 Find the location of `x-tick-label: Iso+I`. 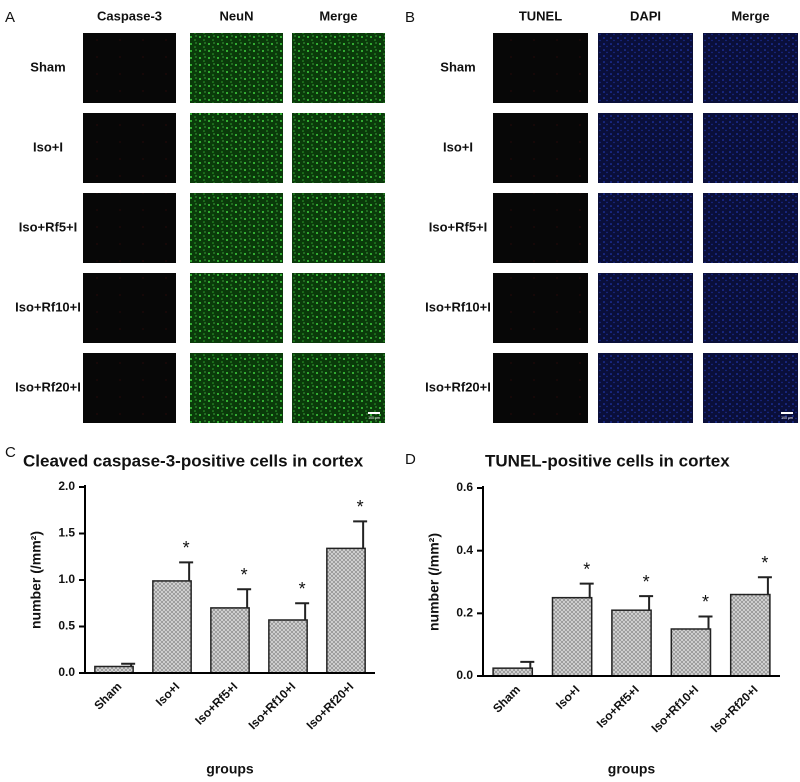

x-tick-label: Iso+I is located at coordinates (167, 693).